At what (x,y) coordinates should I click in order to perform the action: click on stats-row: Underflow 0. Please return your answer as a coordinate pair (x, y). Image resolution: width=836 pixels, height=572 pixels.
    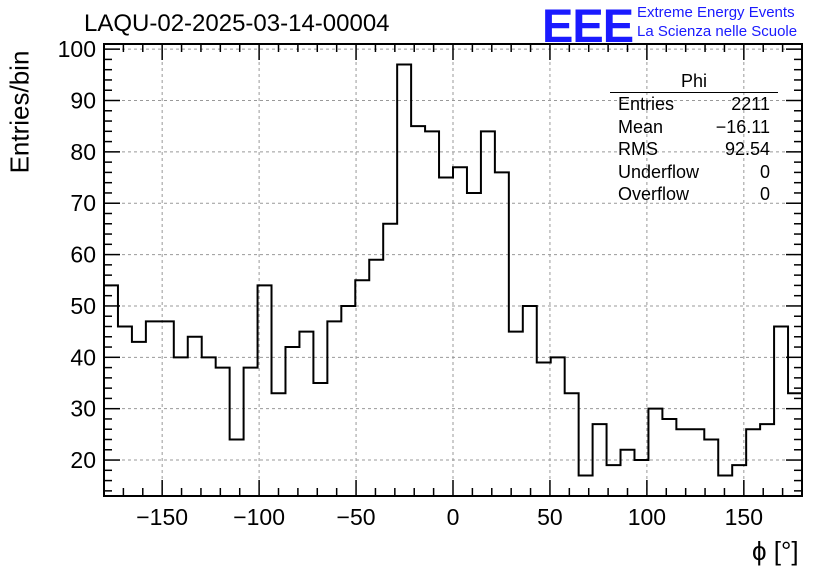
    Looking at the image, I should click on (694, 172).